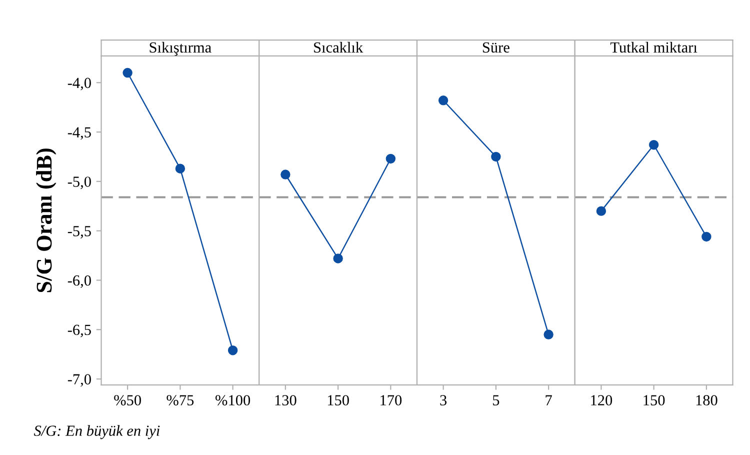 The image size is (750, 455). Describe the element at coordinates (97, 432) in the screenshot. I see `text: S/G: En büyük en iyi` at that location.